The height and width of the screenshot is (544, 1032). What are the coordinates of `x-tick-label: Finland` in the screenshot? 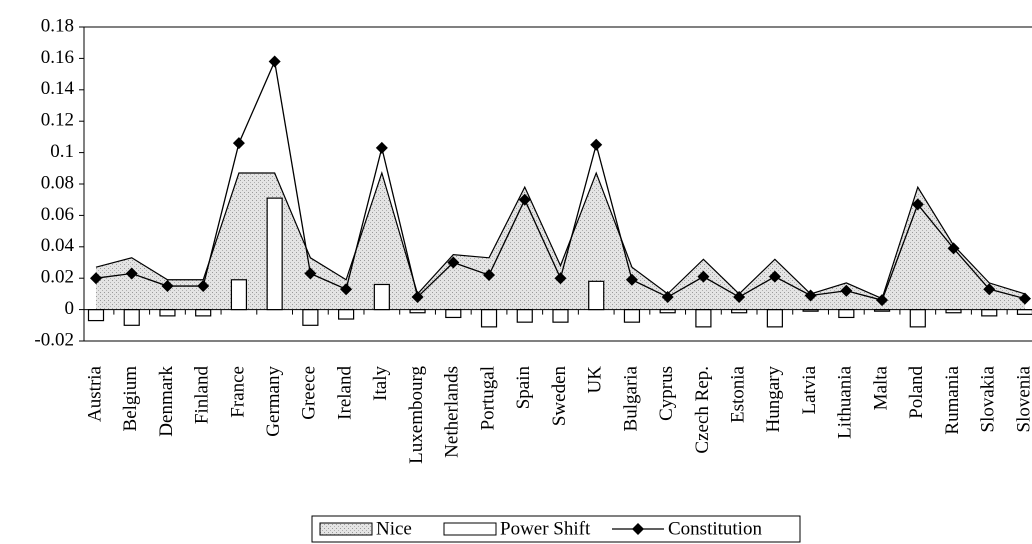 It's located at (202, 395).